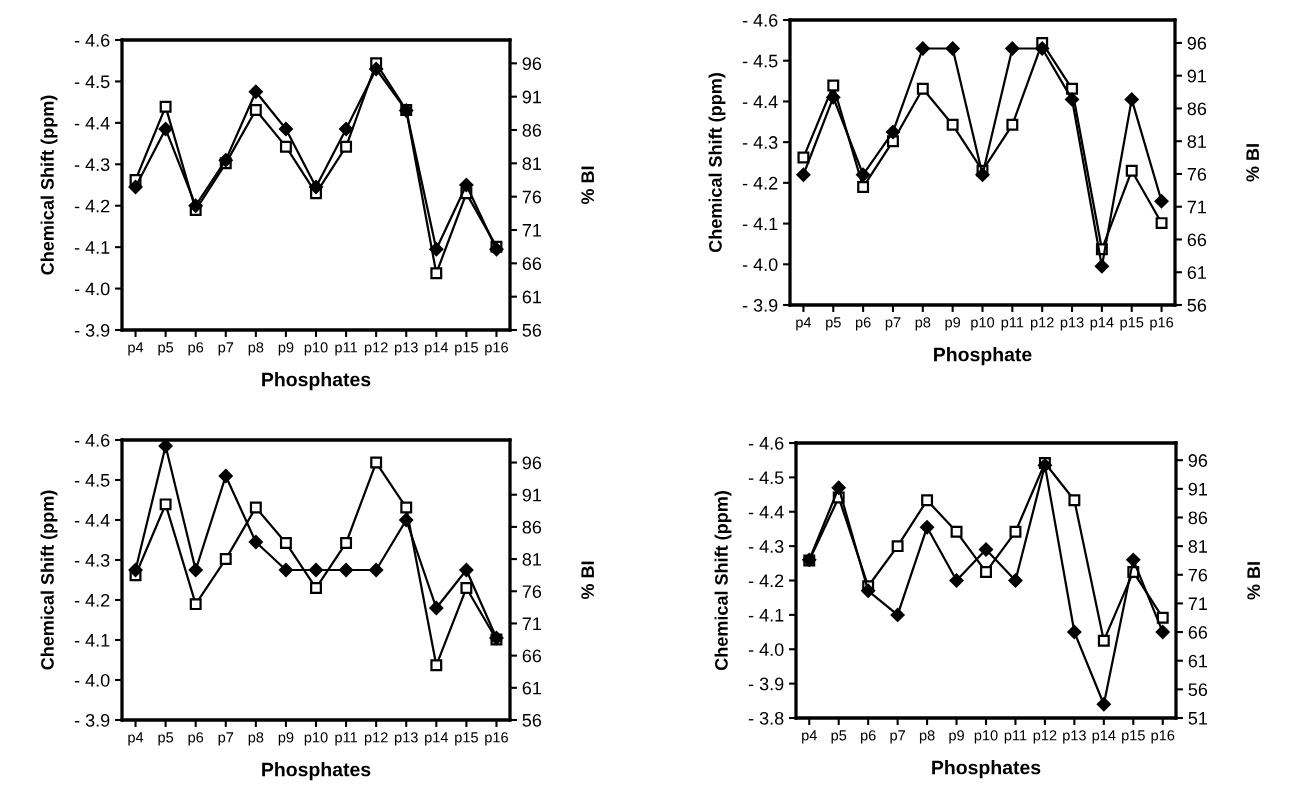 This screenshot has width=1297, height=787. Describe the element at coordinates (1198, 518) in the screenshot. I see `y2-tick-label: 86` at that location.